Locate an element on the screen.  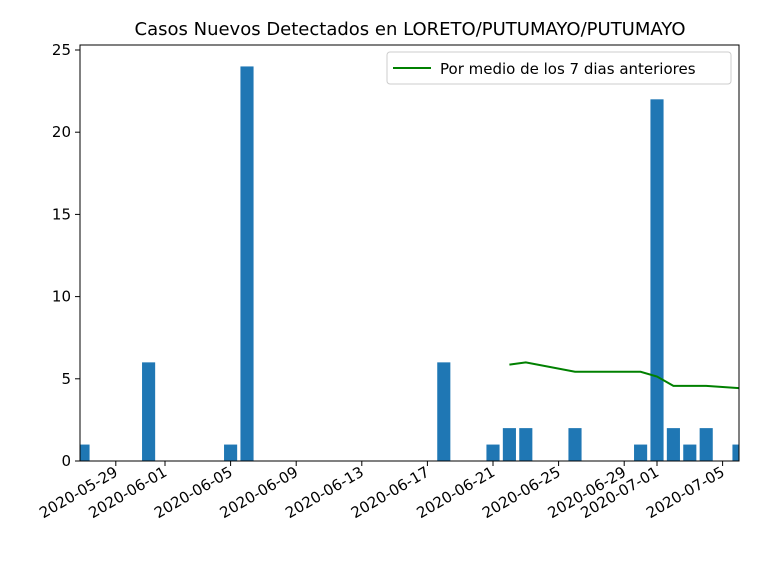
y-tick-label-5: 5 is located at coordinates (66, 379).